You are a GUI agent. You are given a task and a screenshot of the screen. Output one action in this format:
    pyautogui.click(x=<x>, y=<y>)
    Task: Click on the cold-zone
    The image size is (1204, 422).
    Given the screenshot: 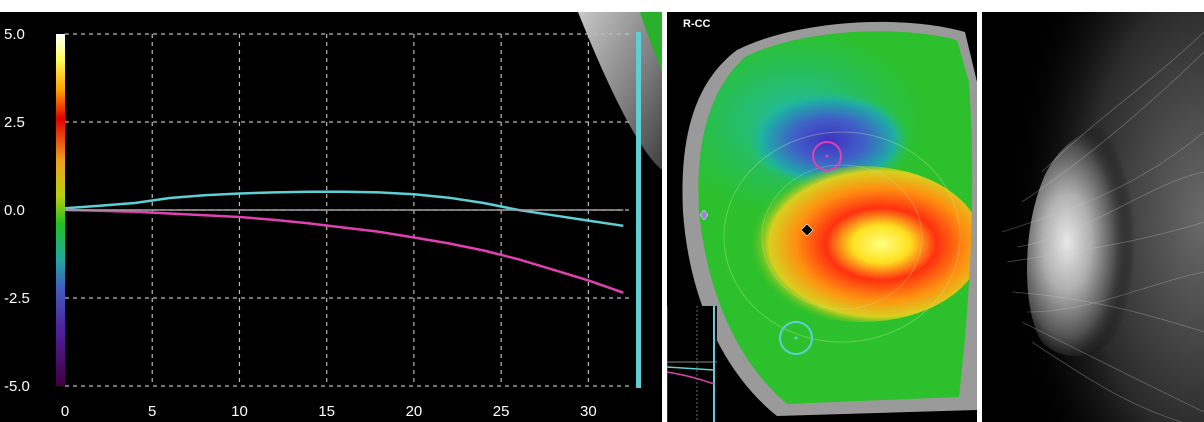 What is the action you would take?
    pyautogui.click(x=829, y=140)
    